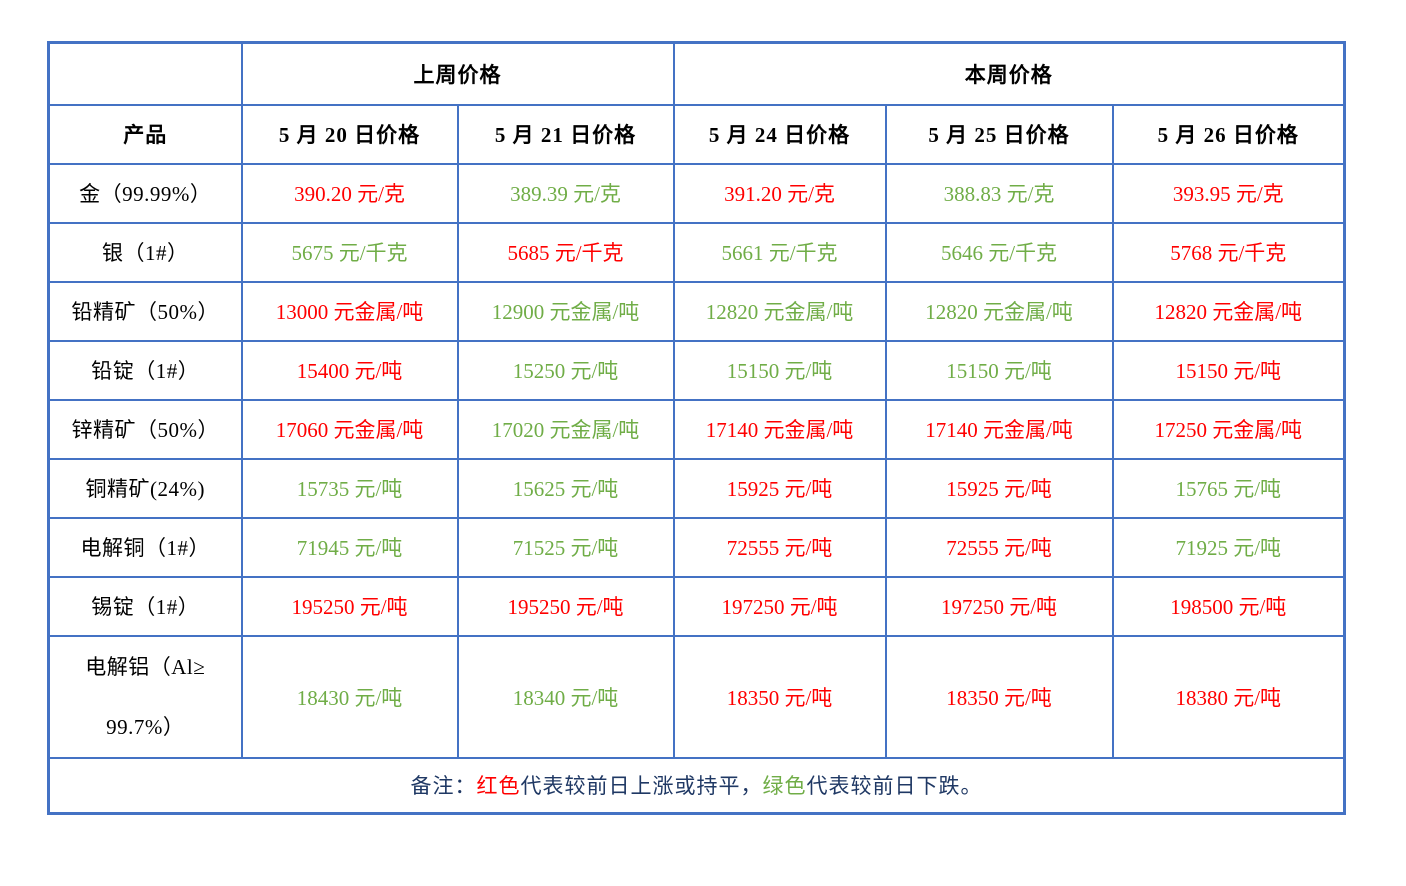  What do you see at coordinates (1228, 606) in the screenshot?
I see `price-cell: 198500 元/吨` at bounding box center [1228, 606].